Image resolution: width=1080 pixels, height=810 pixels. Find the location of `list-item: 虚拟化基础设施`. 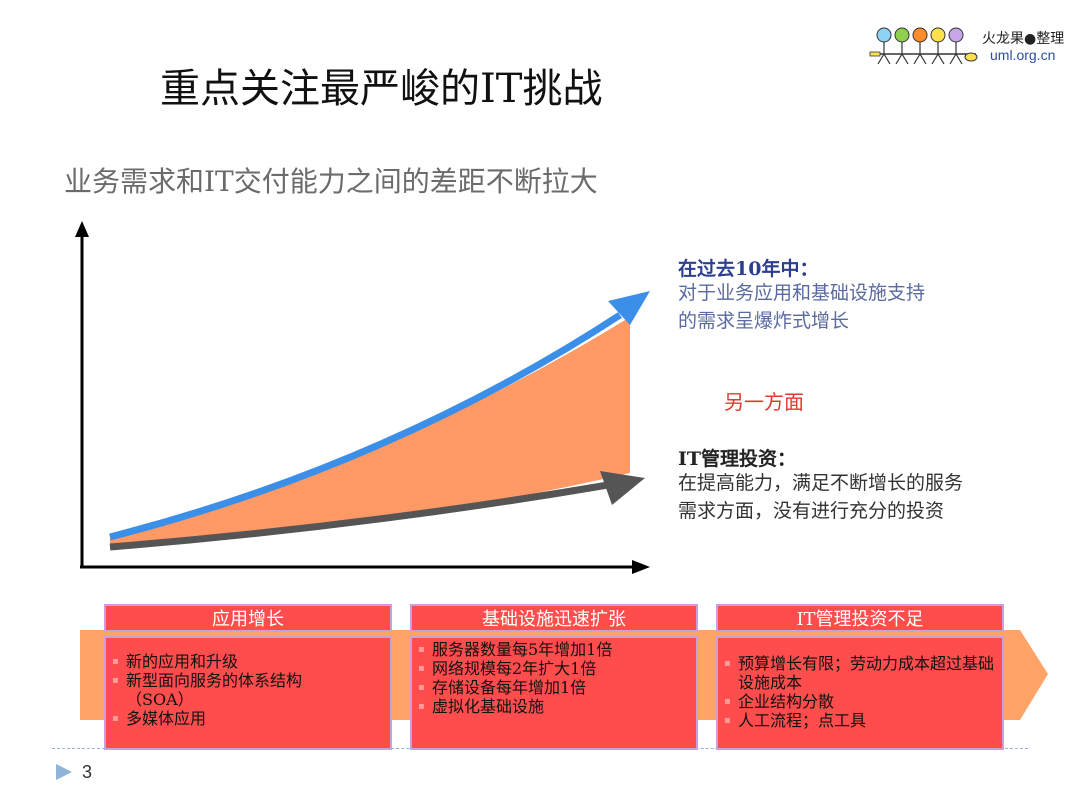

list-item: 虚拟化基础设施 is located at coordinates (554, 706).